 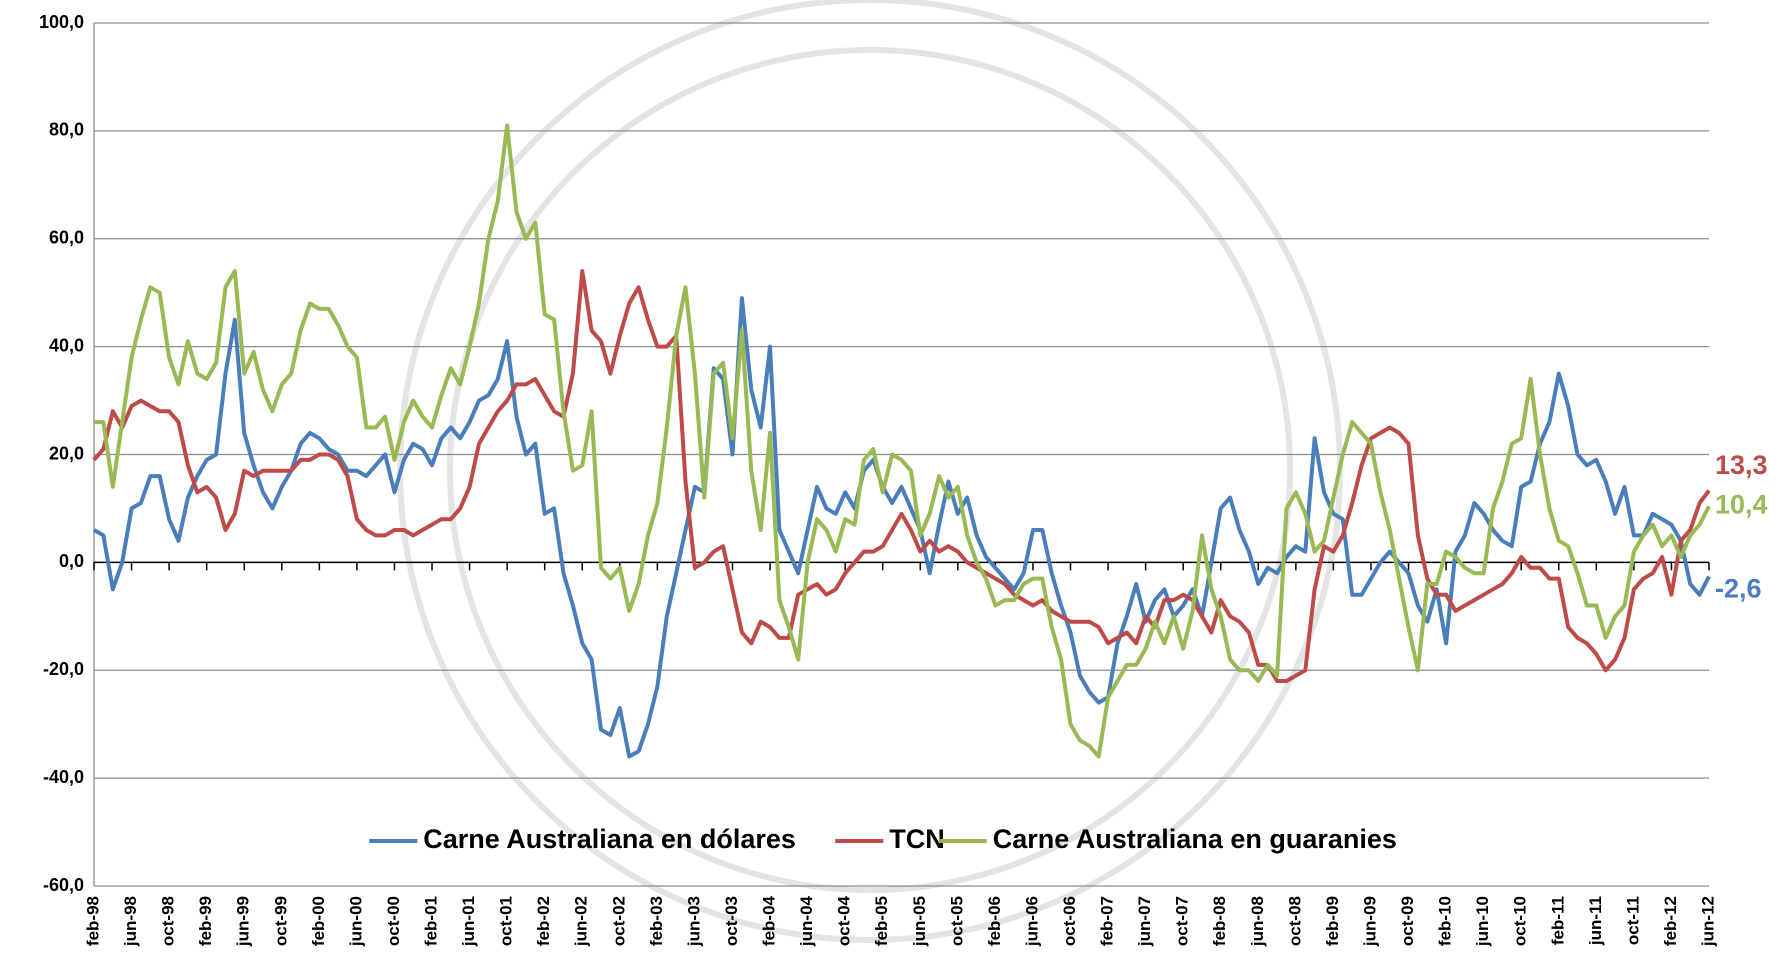 I want to click on end-label: 10,4, so click(x=1741, y=504).